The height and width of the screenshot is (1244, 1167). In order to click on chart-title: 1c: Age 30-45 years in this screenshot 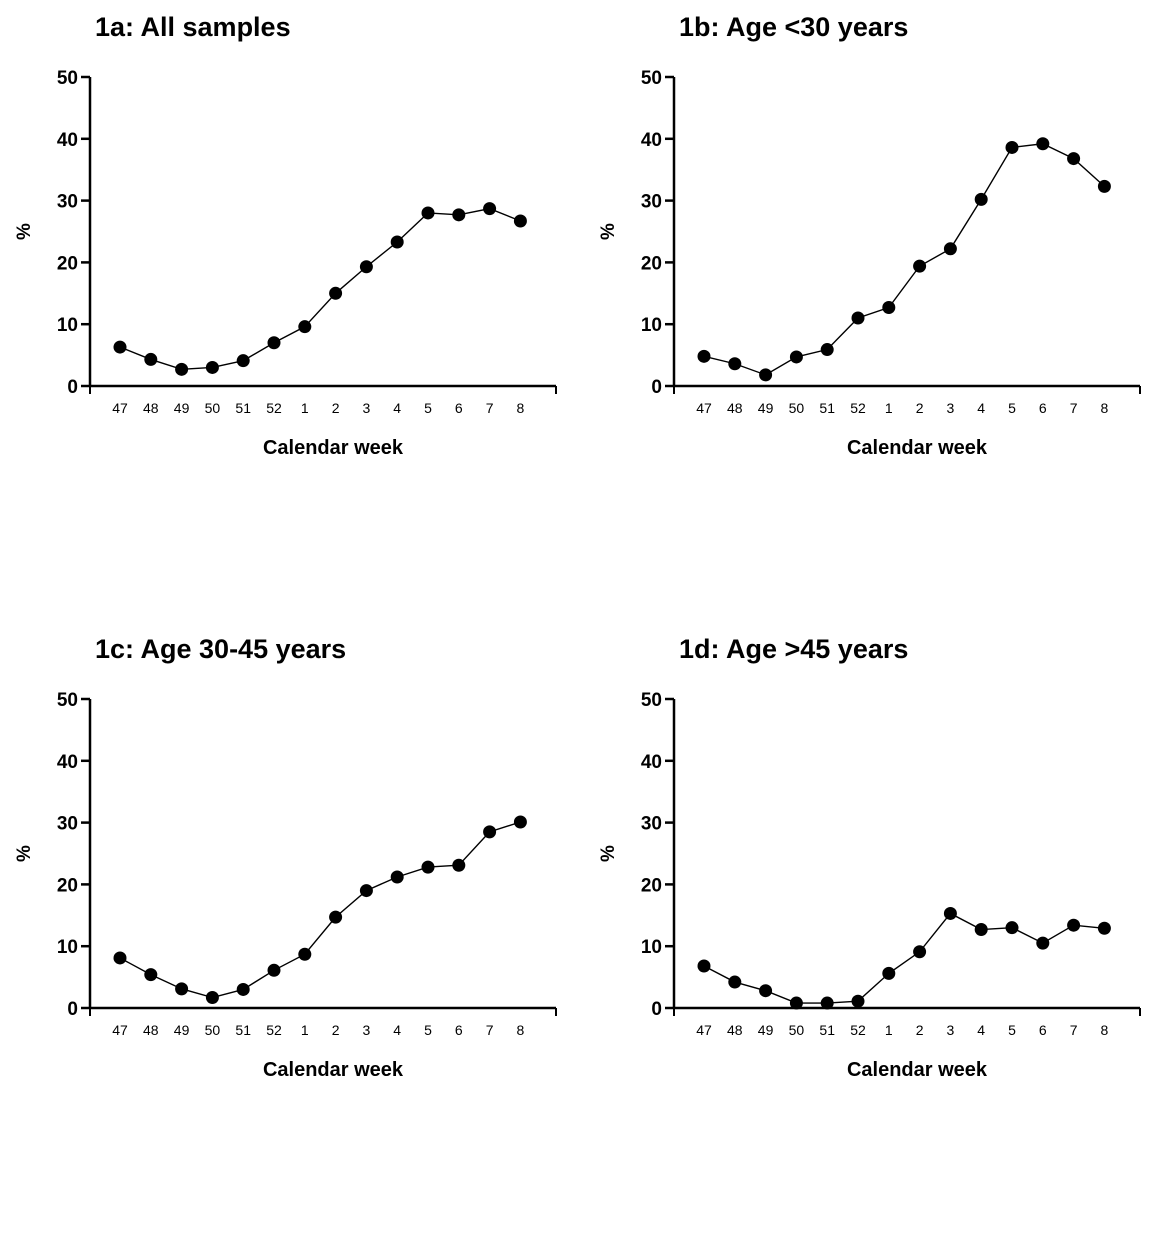, I will do `click(220, 649)`.